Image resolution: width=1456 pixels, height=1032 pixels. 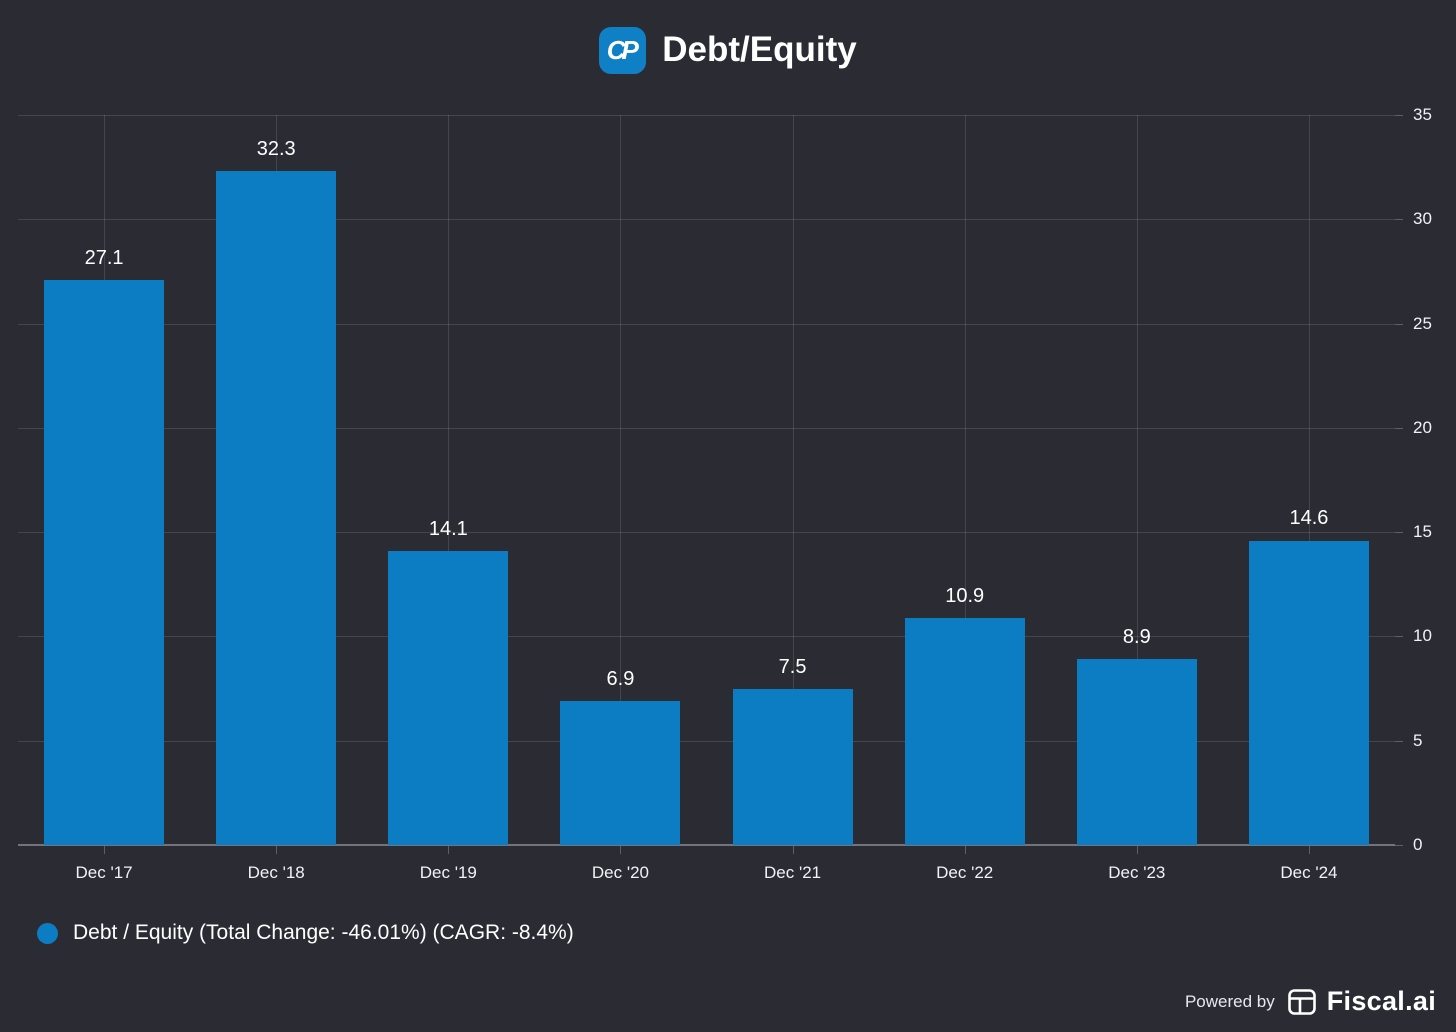 What do you see at coordinates (1381, 1001) in the screenshot?
I see `brand-name: Fiscal.ai` at bounding box center [1381, 1001].